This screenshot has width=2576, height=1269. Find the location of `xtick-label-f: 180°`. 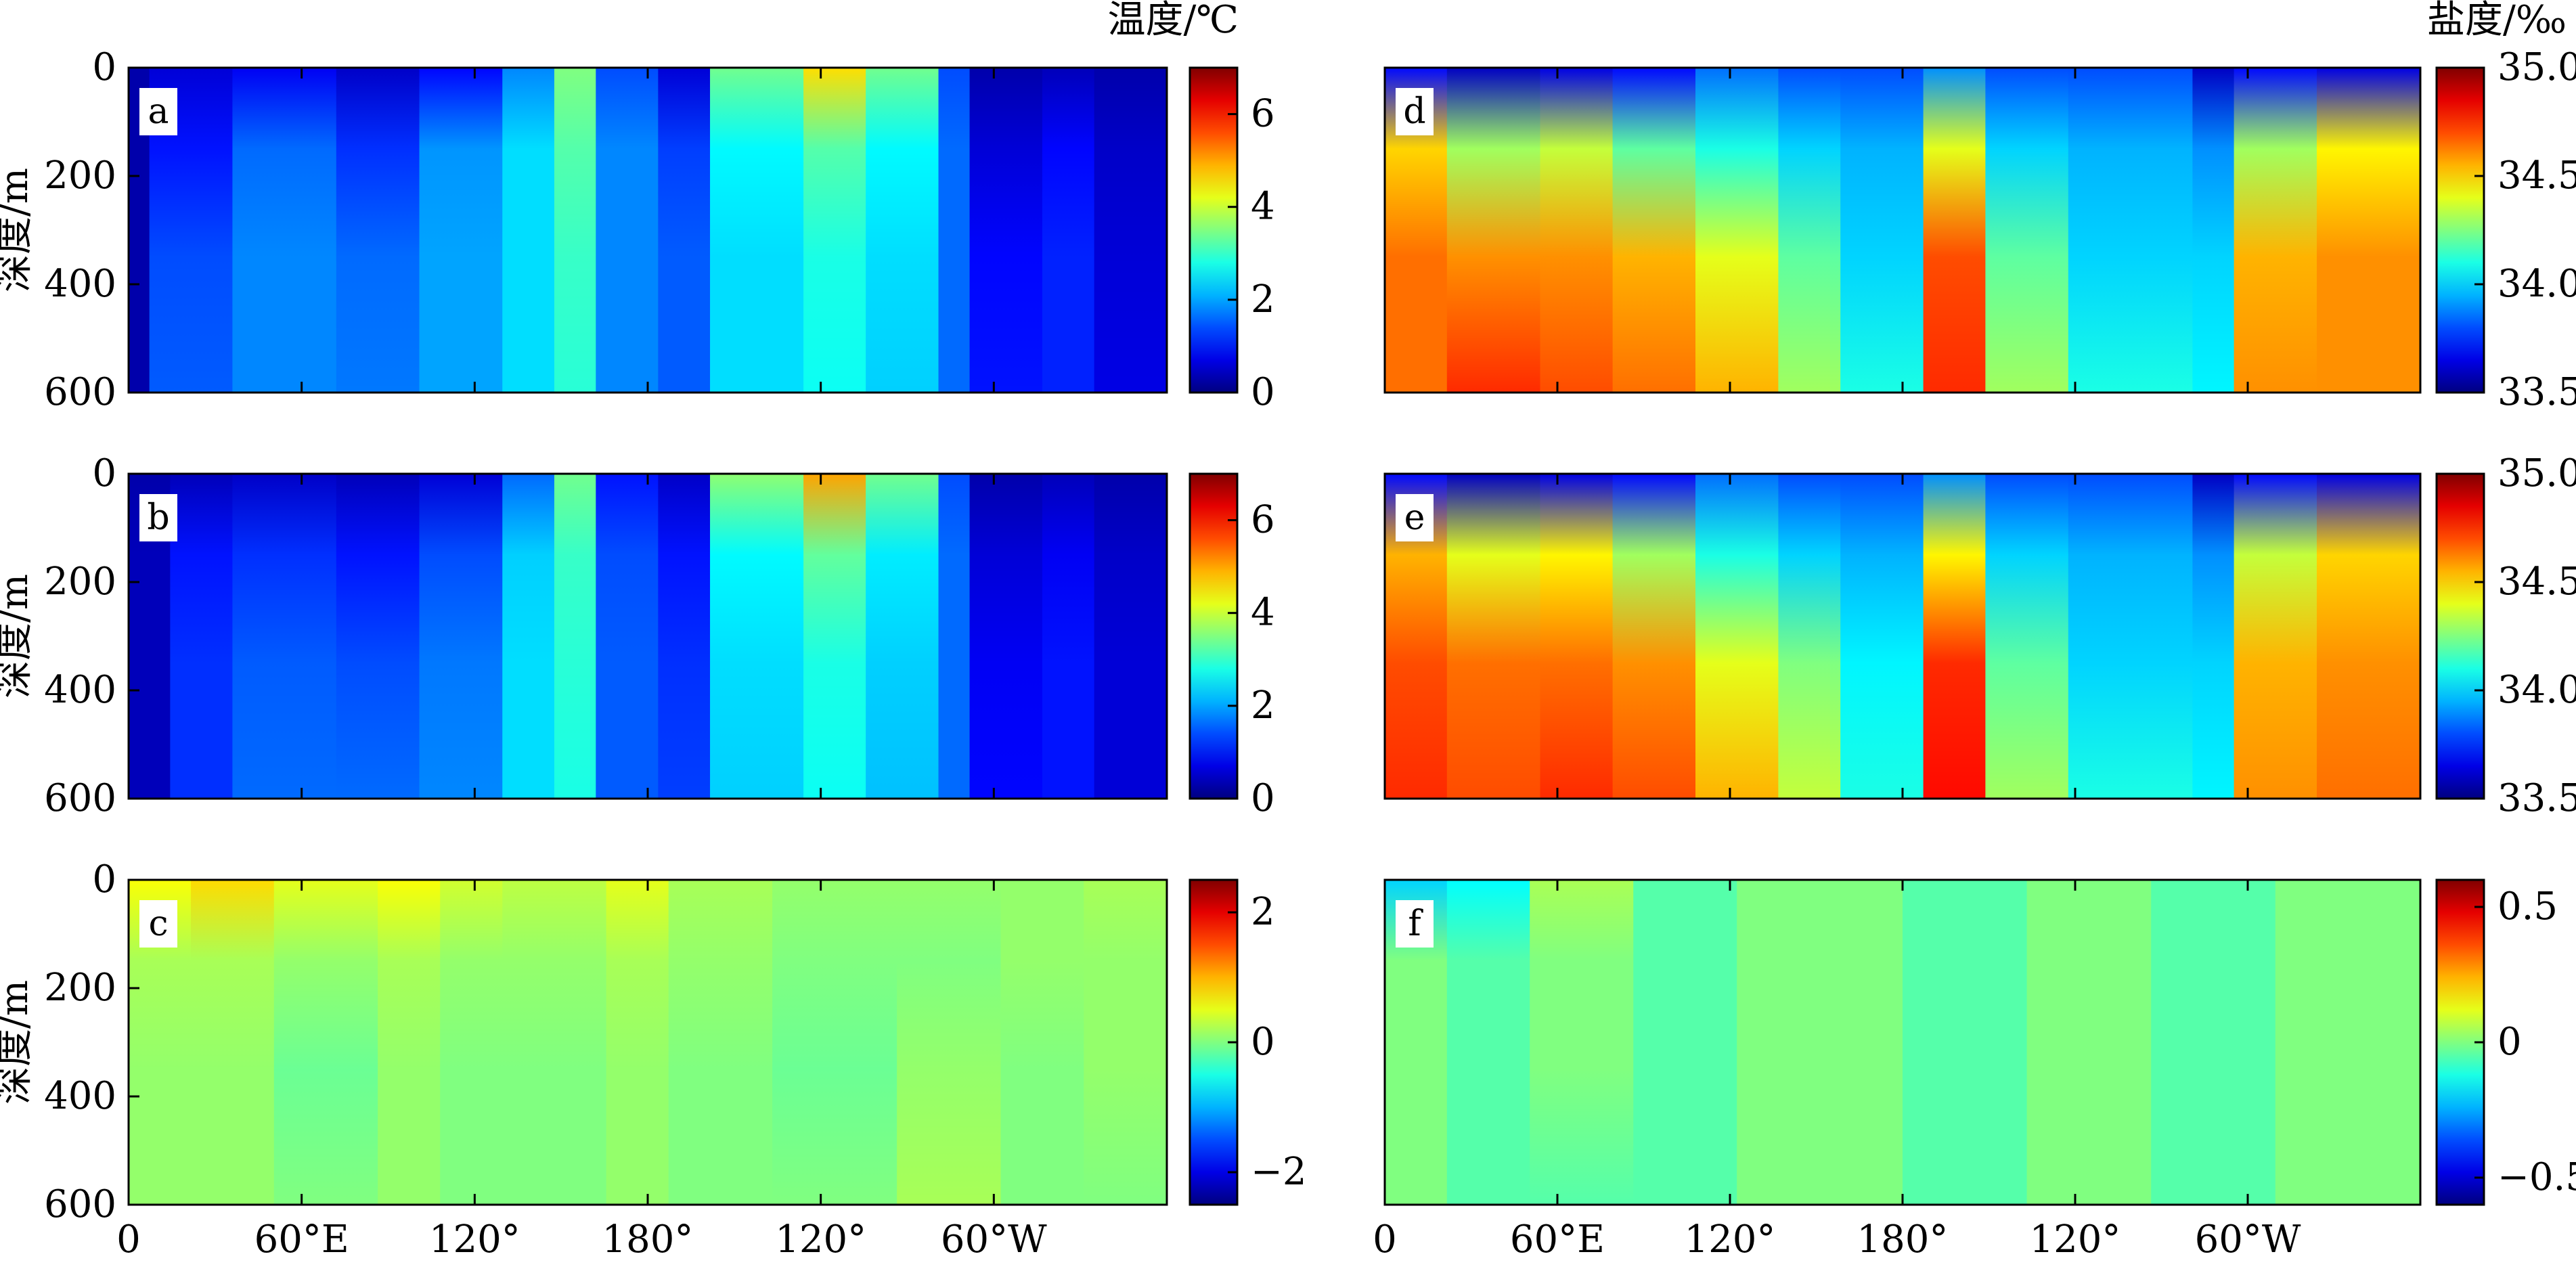

xtick-label-f: 180° is located at coordinates (1903, 1240).